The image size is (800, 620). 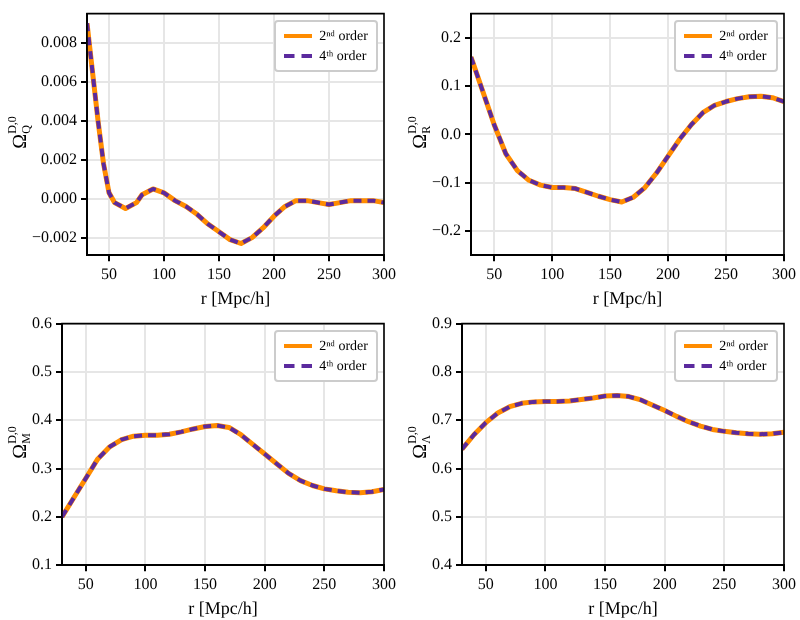 What do you see at coordinates (42, 467) in the screenshot?
I see `y-tick-label: 0.3` at bounding box center [42, 467].